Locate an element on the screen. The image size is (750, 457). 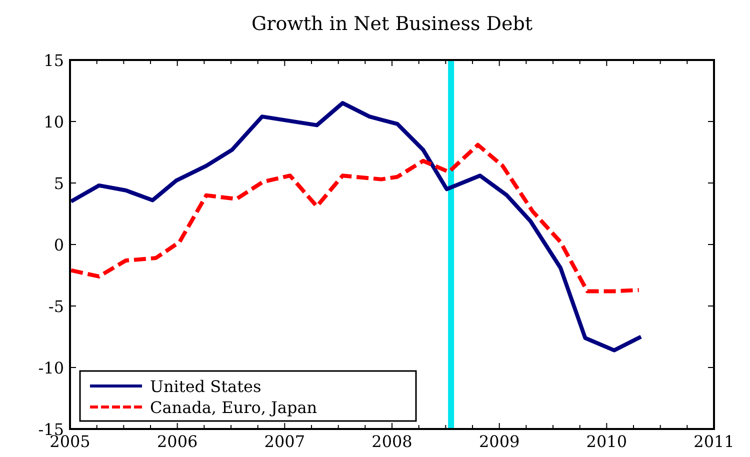
y-tick-label: -10 is located at coordinates (51, 368).